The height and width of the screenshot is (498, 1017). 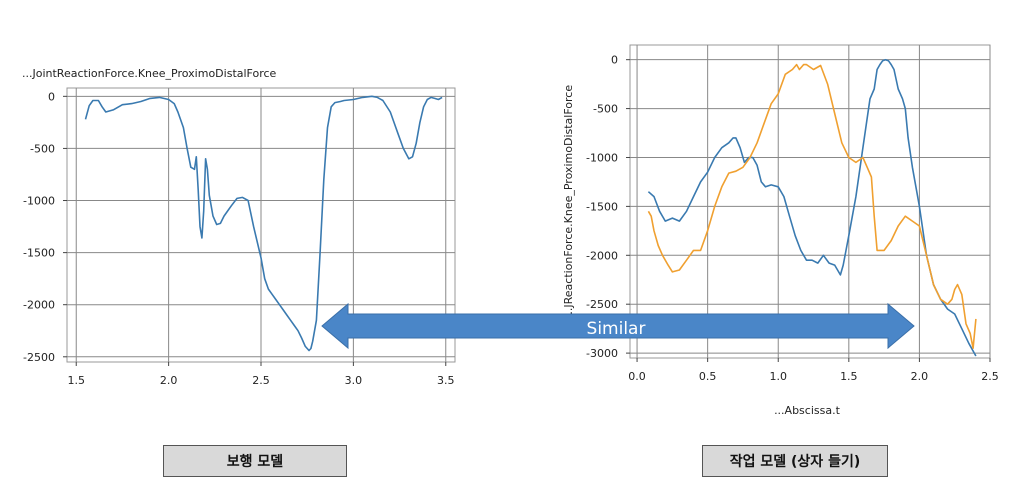 What do you see at coordinates (795, 461) in the screenshot?
I see `lifting-model-caption: 작업 모델 (상자 들기)` at bounding box center [795, 461].